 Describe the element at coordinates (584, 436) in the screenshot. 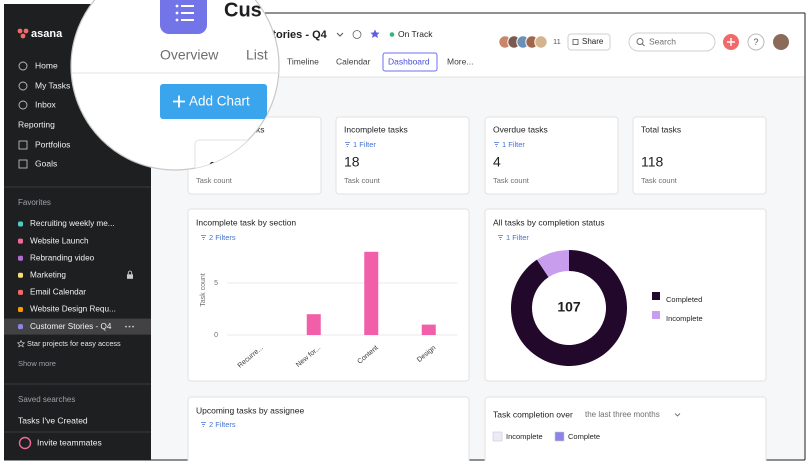

I see `legend-label: Complete` at that location.